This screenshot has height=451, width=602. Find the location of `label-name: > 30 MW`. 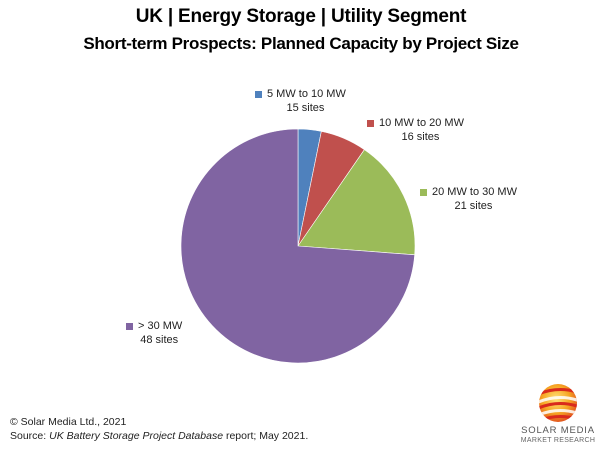

label-name: > 30 MW is located at coordinates (160, 326).